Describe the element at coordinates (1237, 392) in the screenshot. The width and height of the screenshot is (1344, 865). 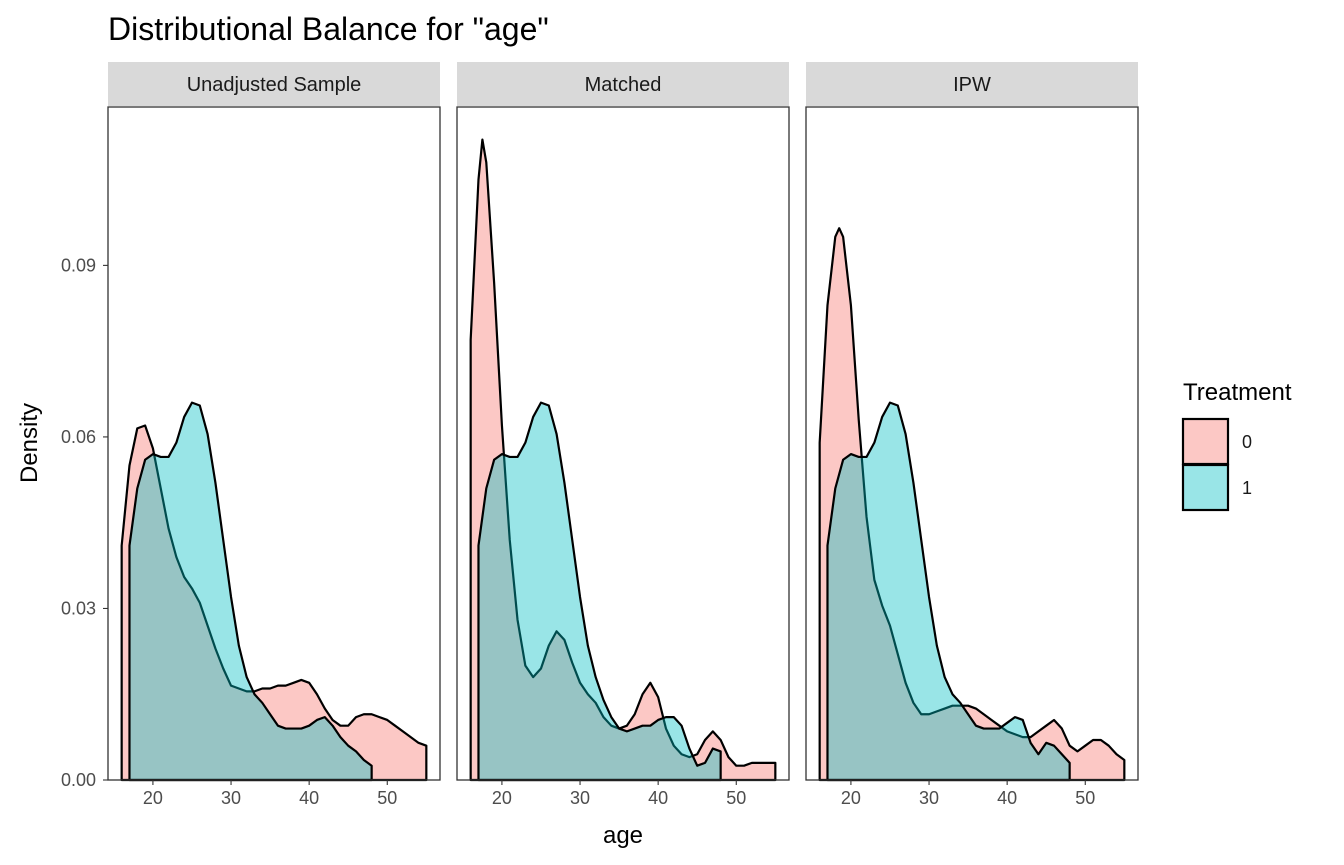
I see `legend-title: Treatment` at that location.